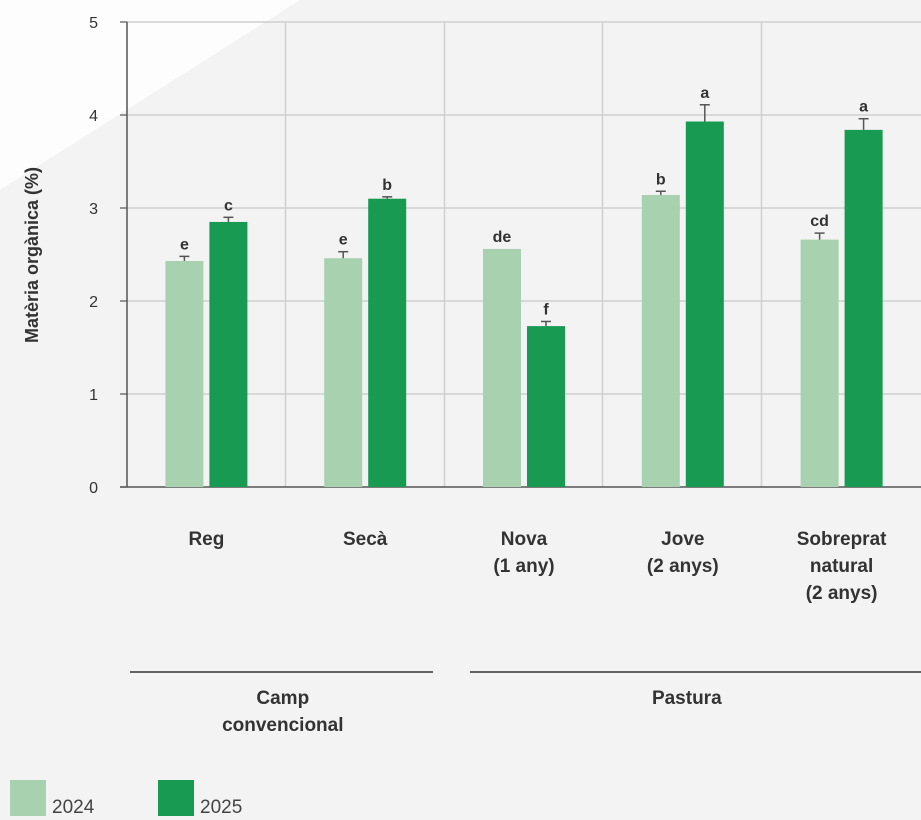 This screenshot has width=921, height=820. I want to click on significance-letter: c, so click(228, 205).